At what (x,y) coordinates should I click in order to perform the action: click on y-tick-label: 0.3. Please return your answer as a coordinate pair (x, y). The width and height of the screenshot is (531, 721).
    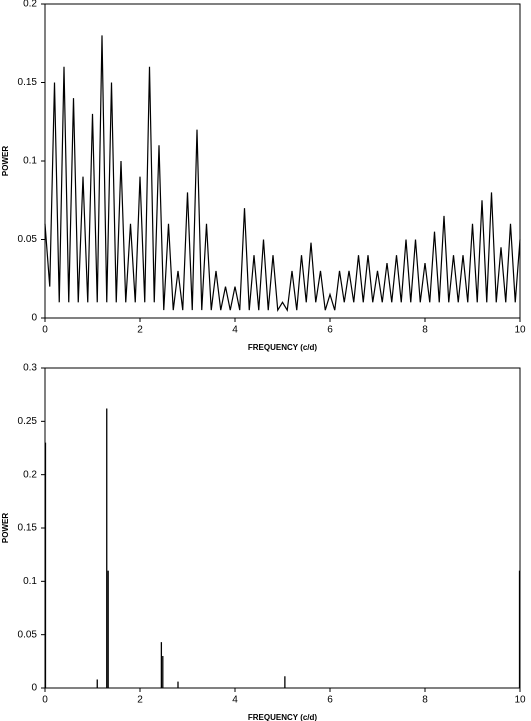
    Looking at the image, I should click on (30, 368).